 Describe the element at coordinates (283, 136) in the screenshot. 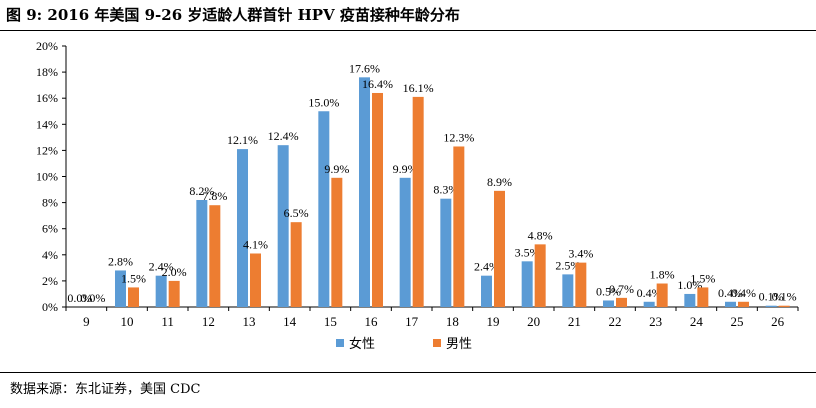

I see `data-label-female: 12.4%` at that location.